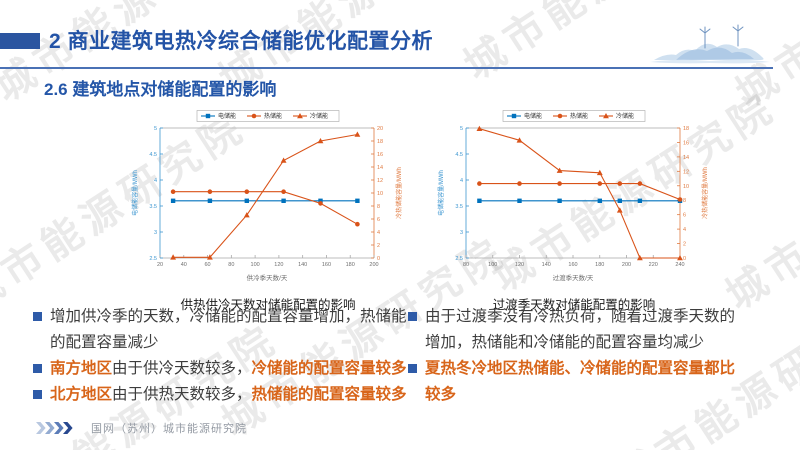 This screenshot has height=450, width=800. What do you see at coordinates (267, 277) in the screenshot?
I see `svg-text: 供冷季天数/天` at bounding box center [267, 277].